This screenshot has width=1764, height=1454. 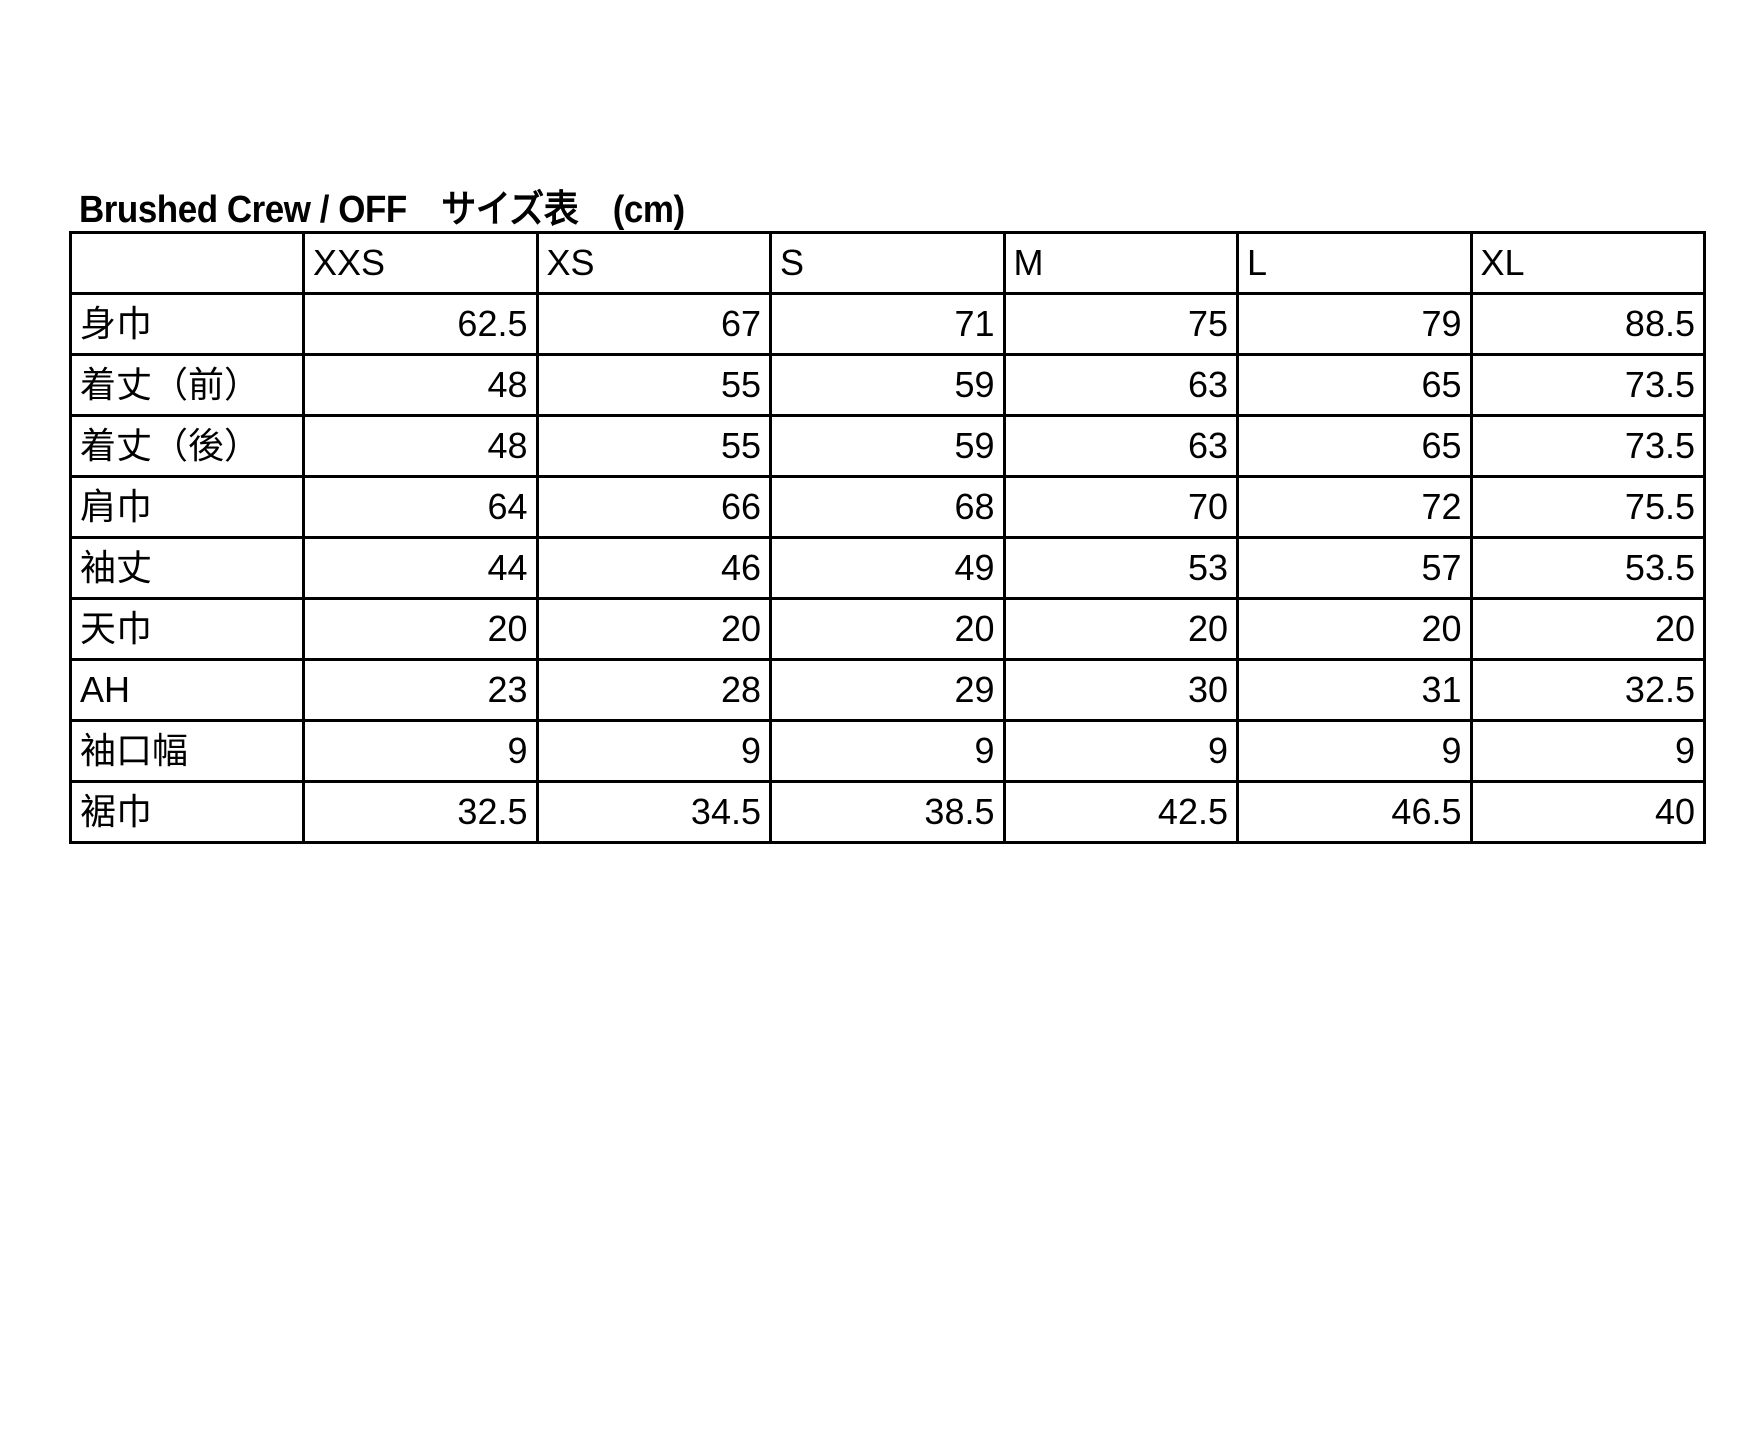 I want to click on measurement-cell: 75.5, so click(x=1587, y=507).